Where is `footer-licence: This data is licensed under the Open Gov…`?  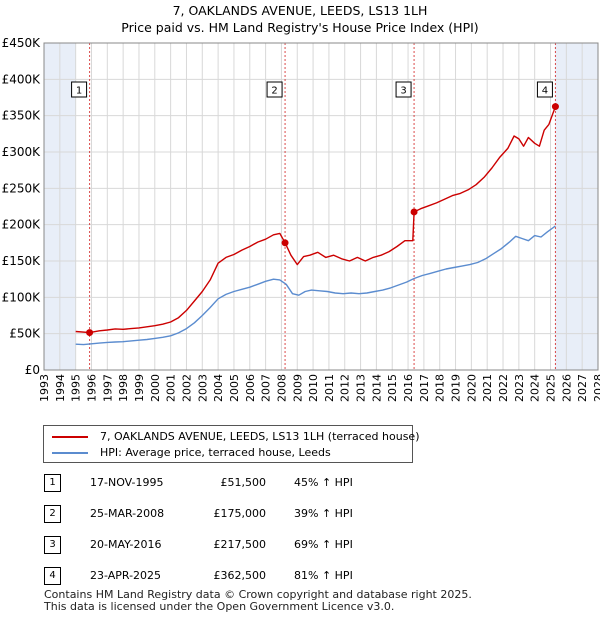 footer-licence: This data is licensed under the Open Gov… is located at coordinates (219, 606).